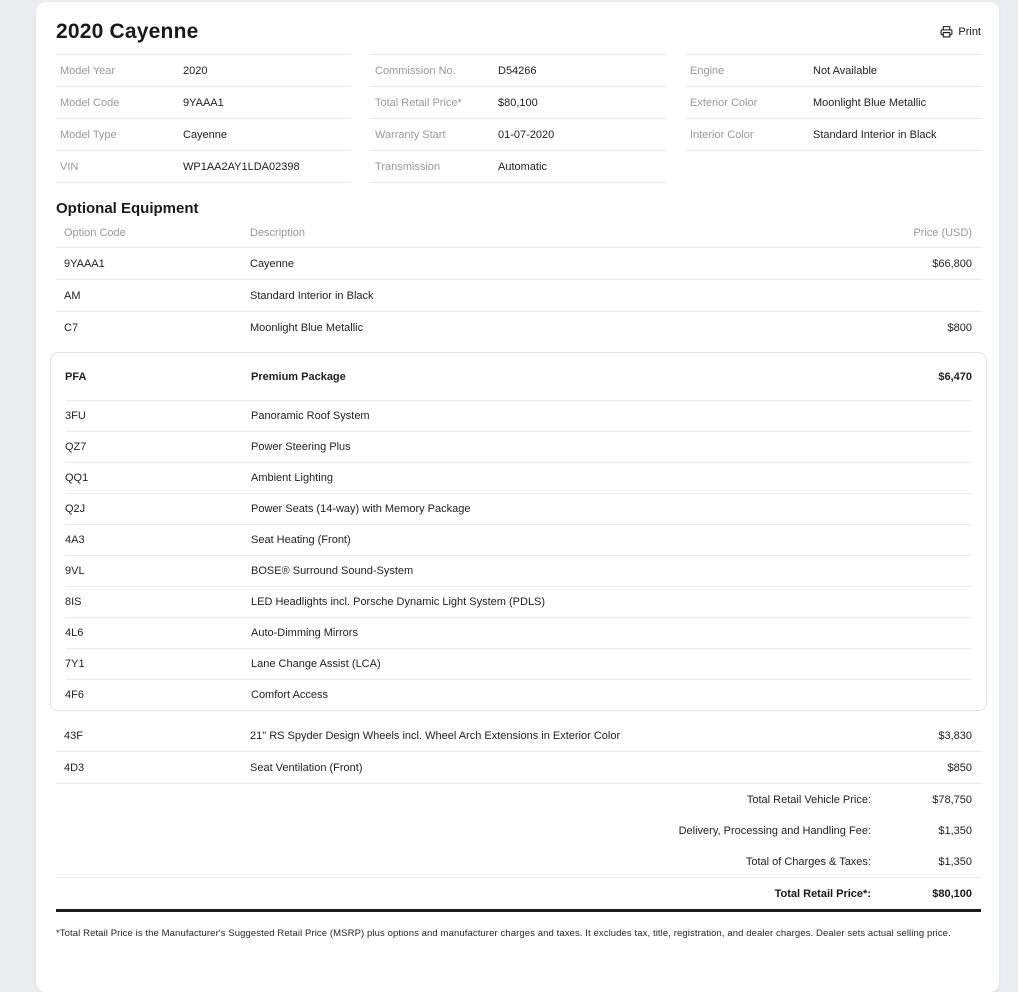 The width and height of the screenshot is (1018, 992). I want to click on total-label: Delivery, Processing and Handling Fee:, so click(774, 830).